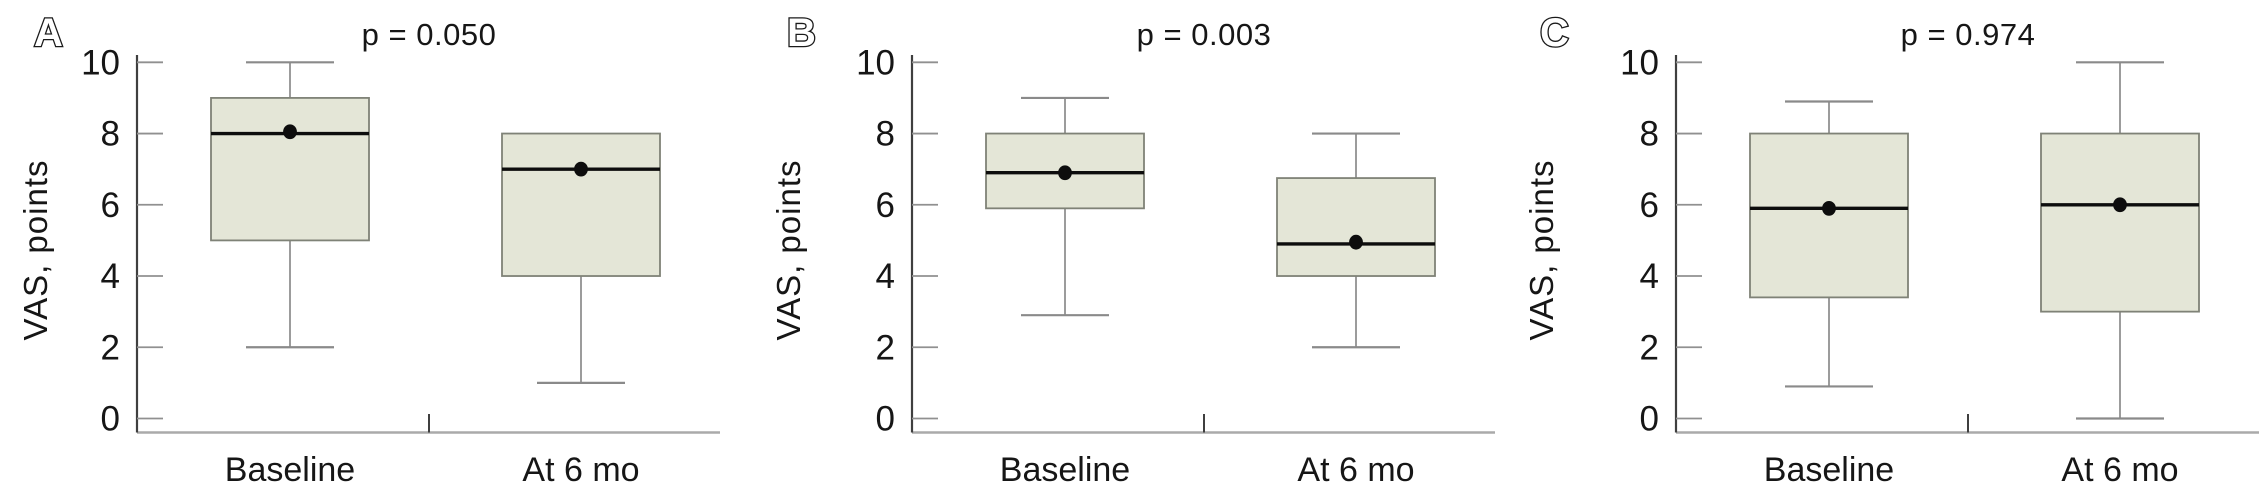 The width and height of the screenshot is (2259, 503). What do you see at coordinates (1204, 34) in the screenshot?
I see `p-value-label: p = 0.003` at bounding box center [1204, 34].